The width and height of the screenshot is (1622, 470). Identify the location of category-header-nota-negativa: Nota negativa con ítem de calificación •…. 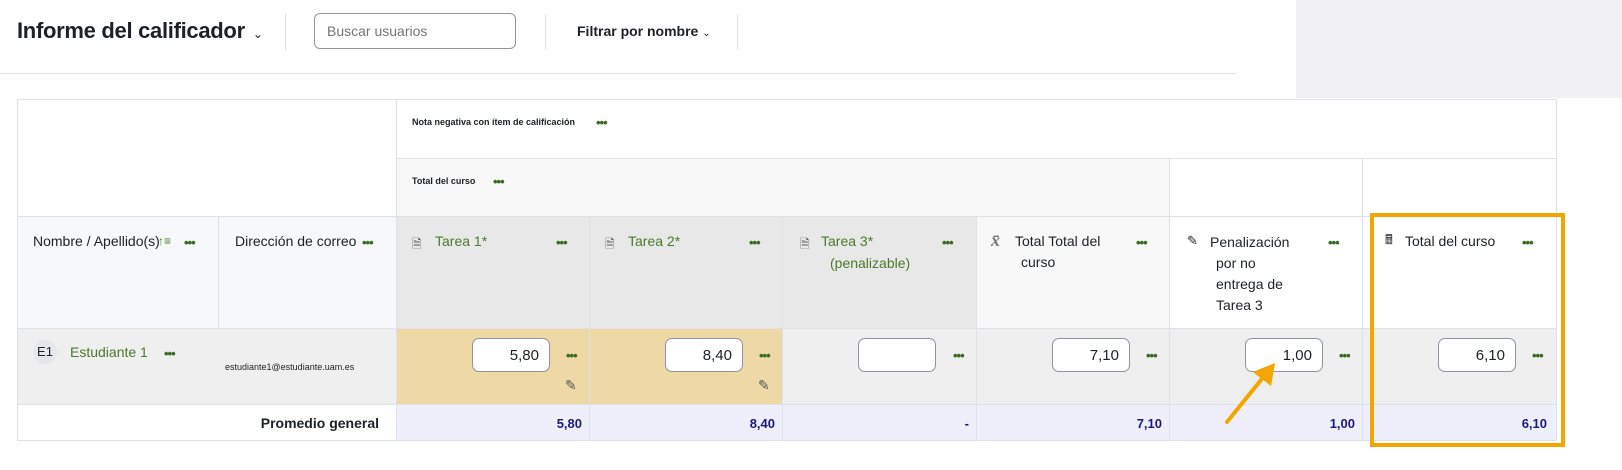
(976, 129).